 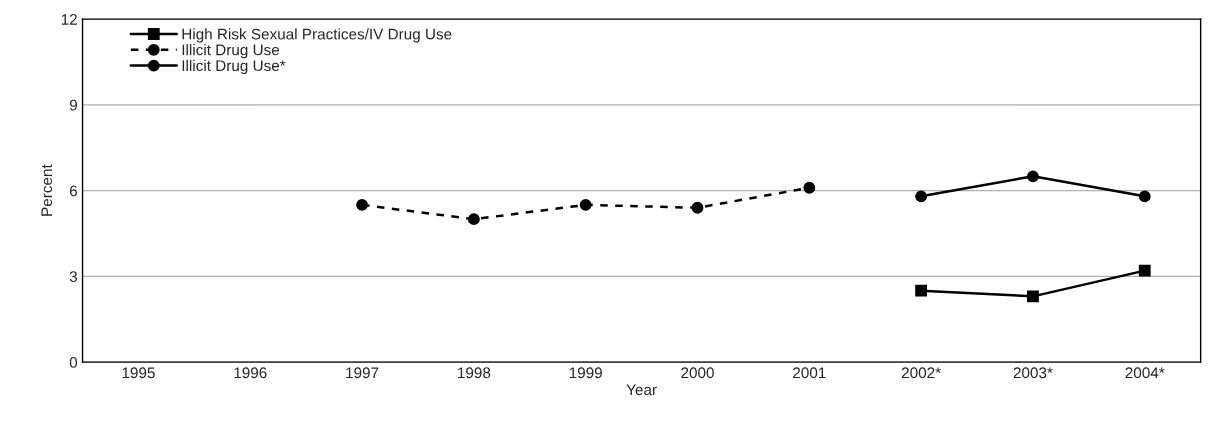 I want to click on legend-label: High Risk Sexual Practices/IV Drug Use, so click(x=317, y=35).